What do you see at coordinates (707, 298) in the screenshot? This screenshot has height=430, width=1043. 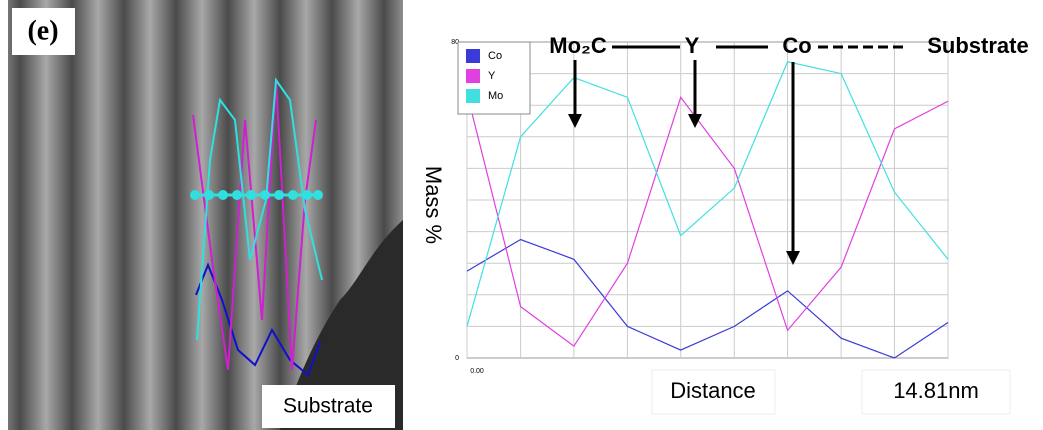 I see `series-line` at bounding box center [707, 298].